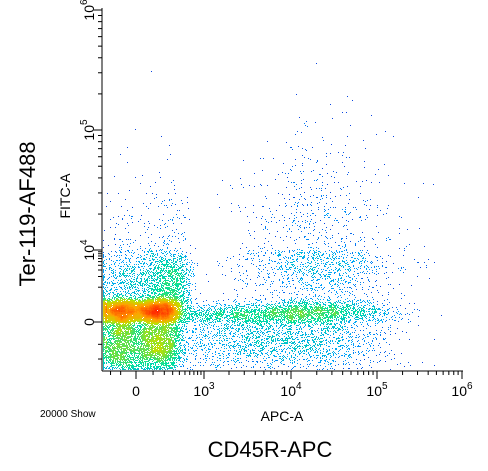  Describe the element at coordinates (136, 391) in the screenshot. I see `x-tick-label: 0` at that location.